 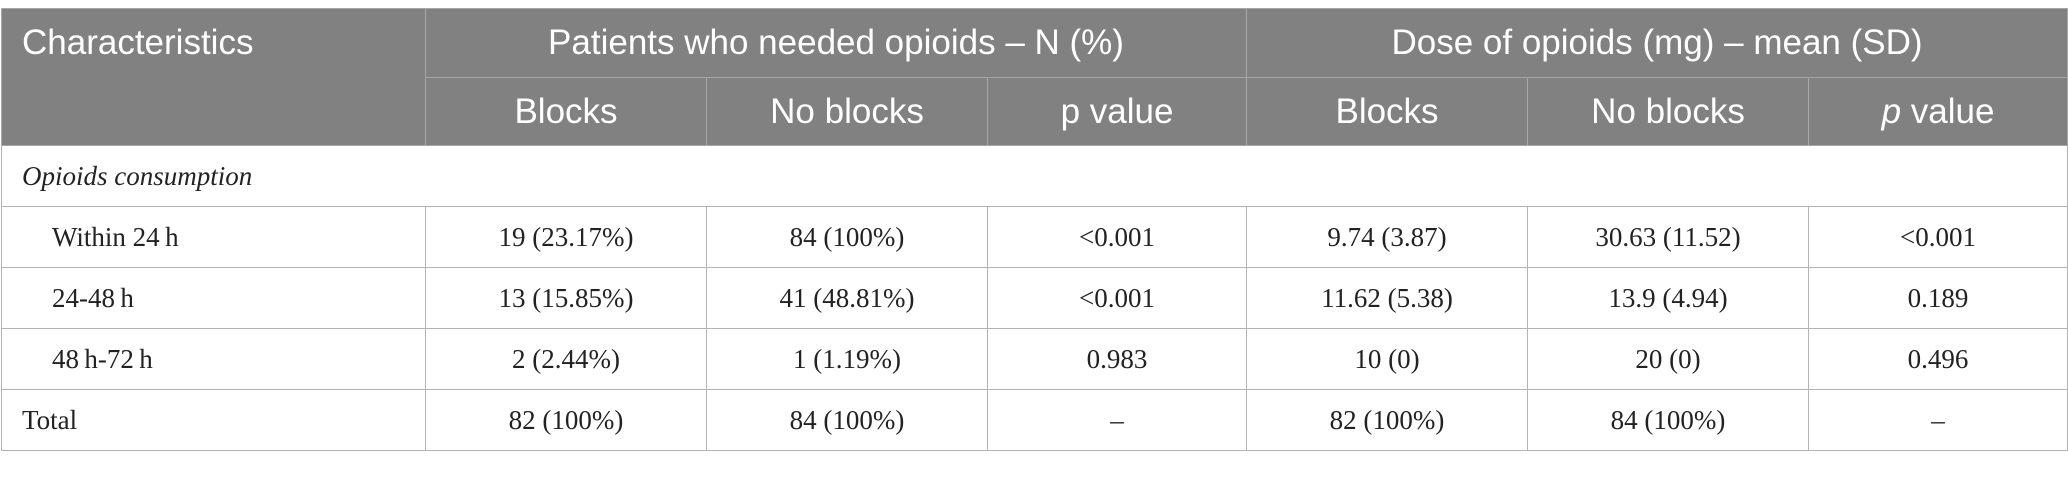 I want to click on header-patients-no-blocks: No blocks, so click(x=847, y=111).